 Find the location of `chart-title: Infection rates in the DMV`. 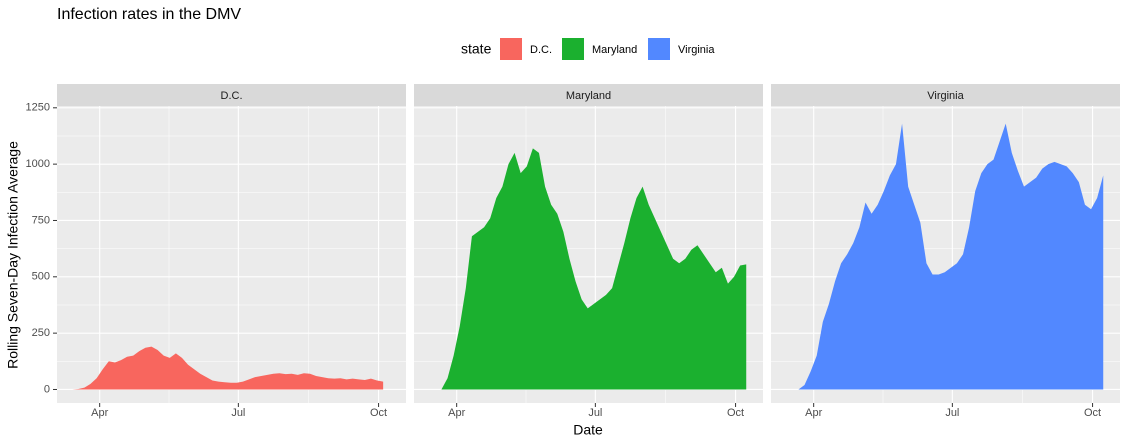

chart-title: Infection rates in the DMV is located at coordinates (149, 14).